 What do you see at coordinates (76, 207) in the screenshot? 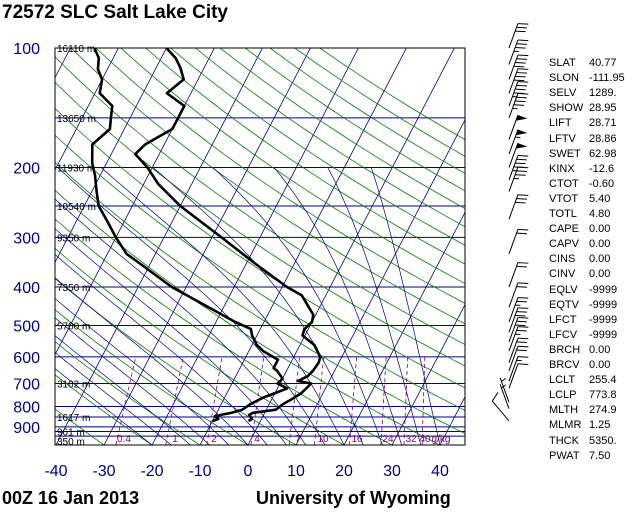
I see `height-label: 10540 m` at bounding box center [76, 207].